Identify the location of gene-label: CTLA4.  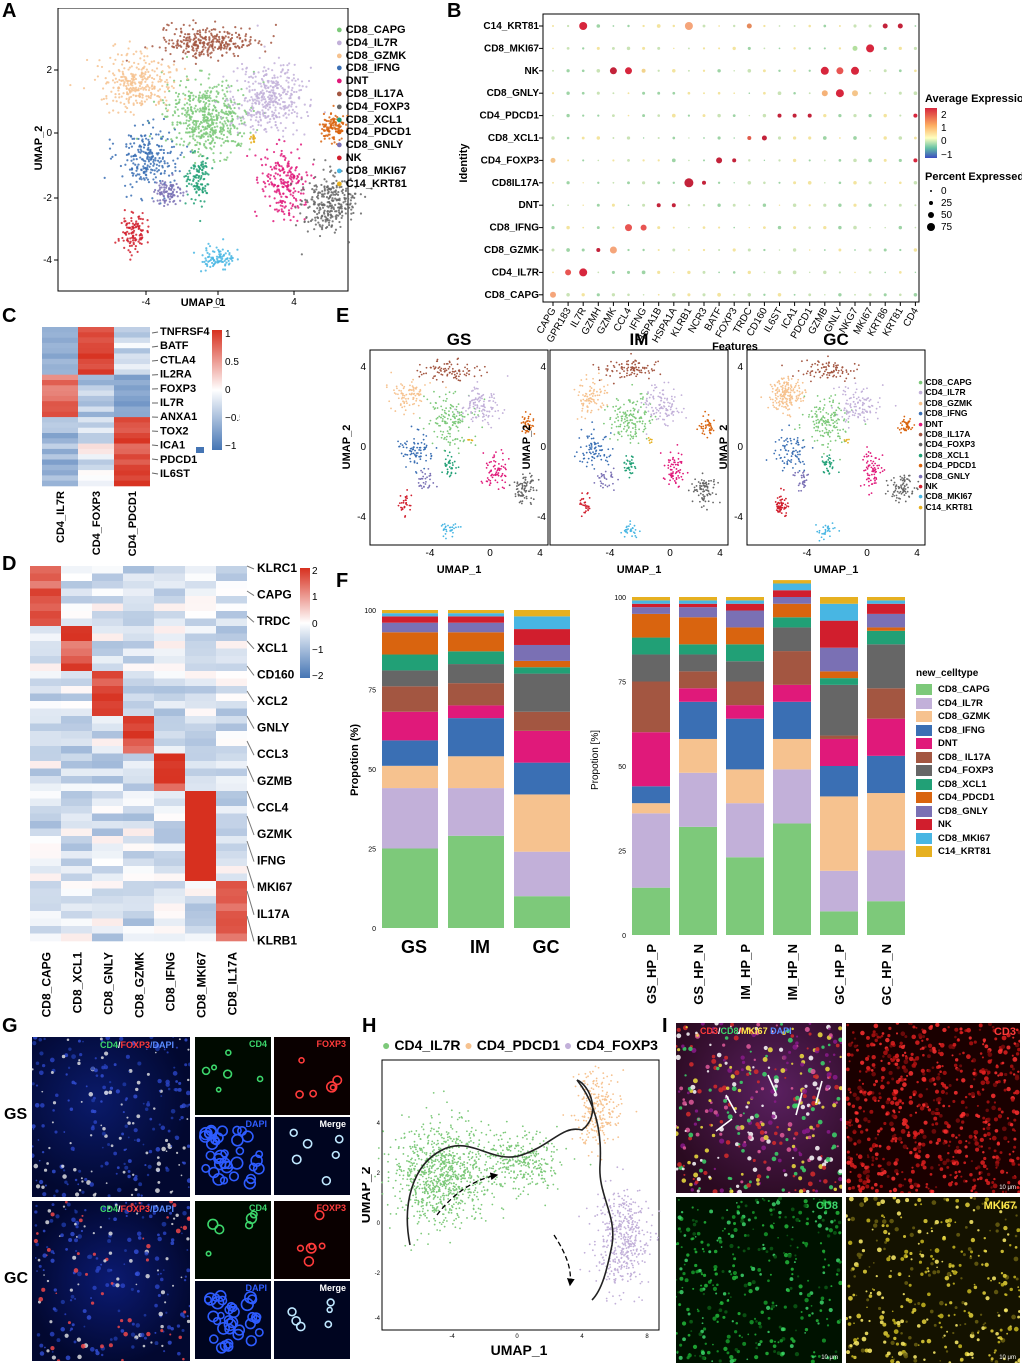
(178, 360).